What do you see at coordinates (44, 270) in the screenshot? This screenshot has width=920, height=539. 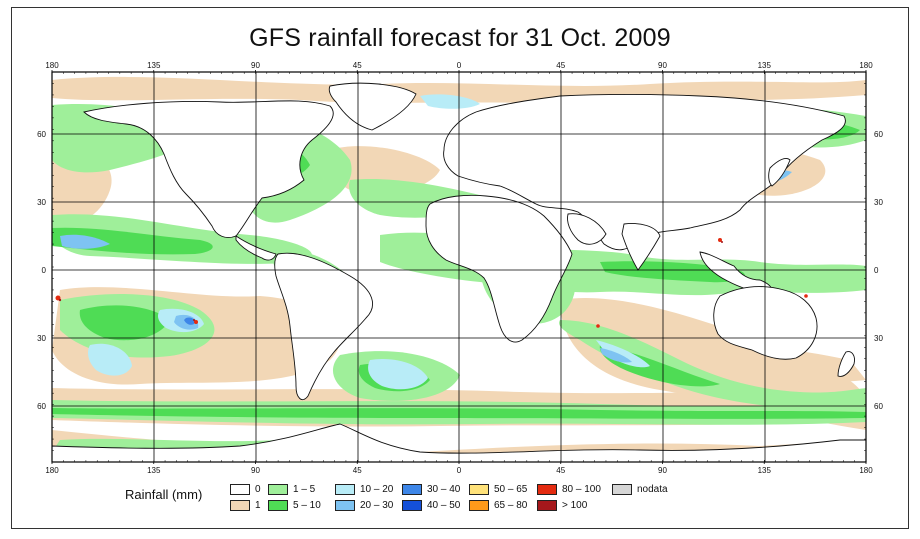 I see `left-latitude-label: 0` at bounding box center [44, 270].